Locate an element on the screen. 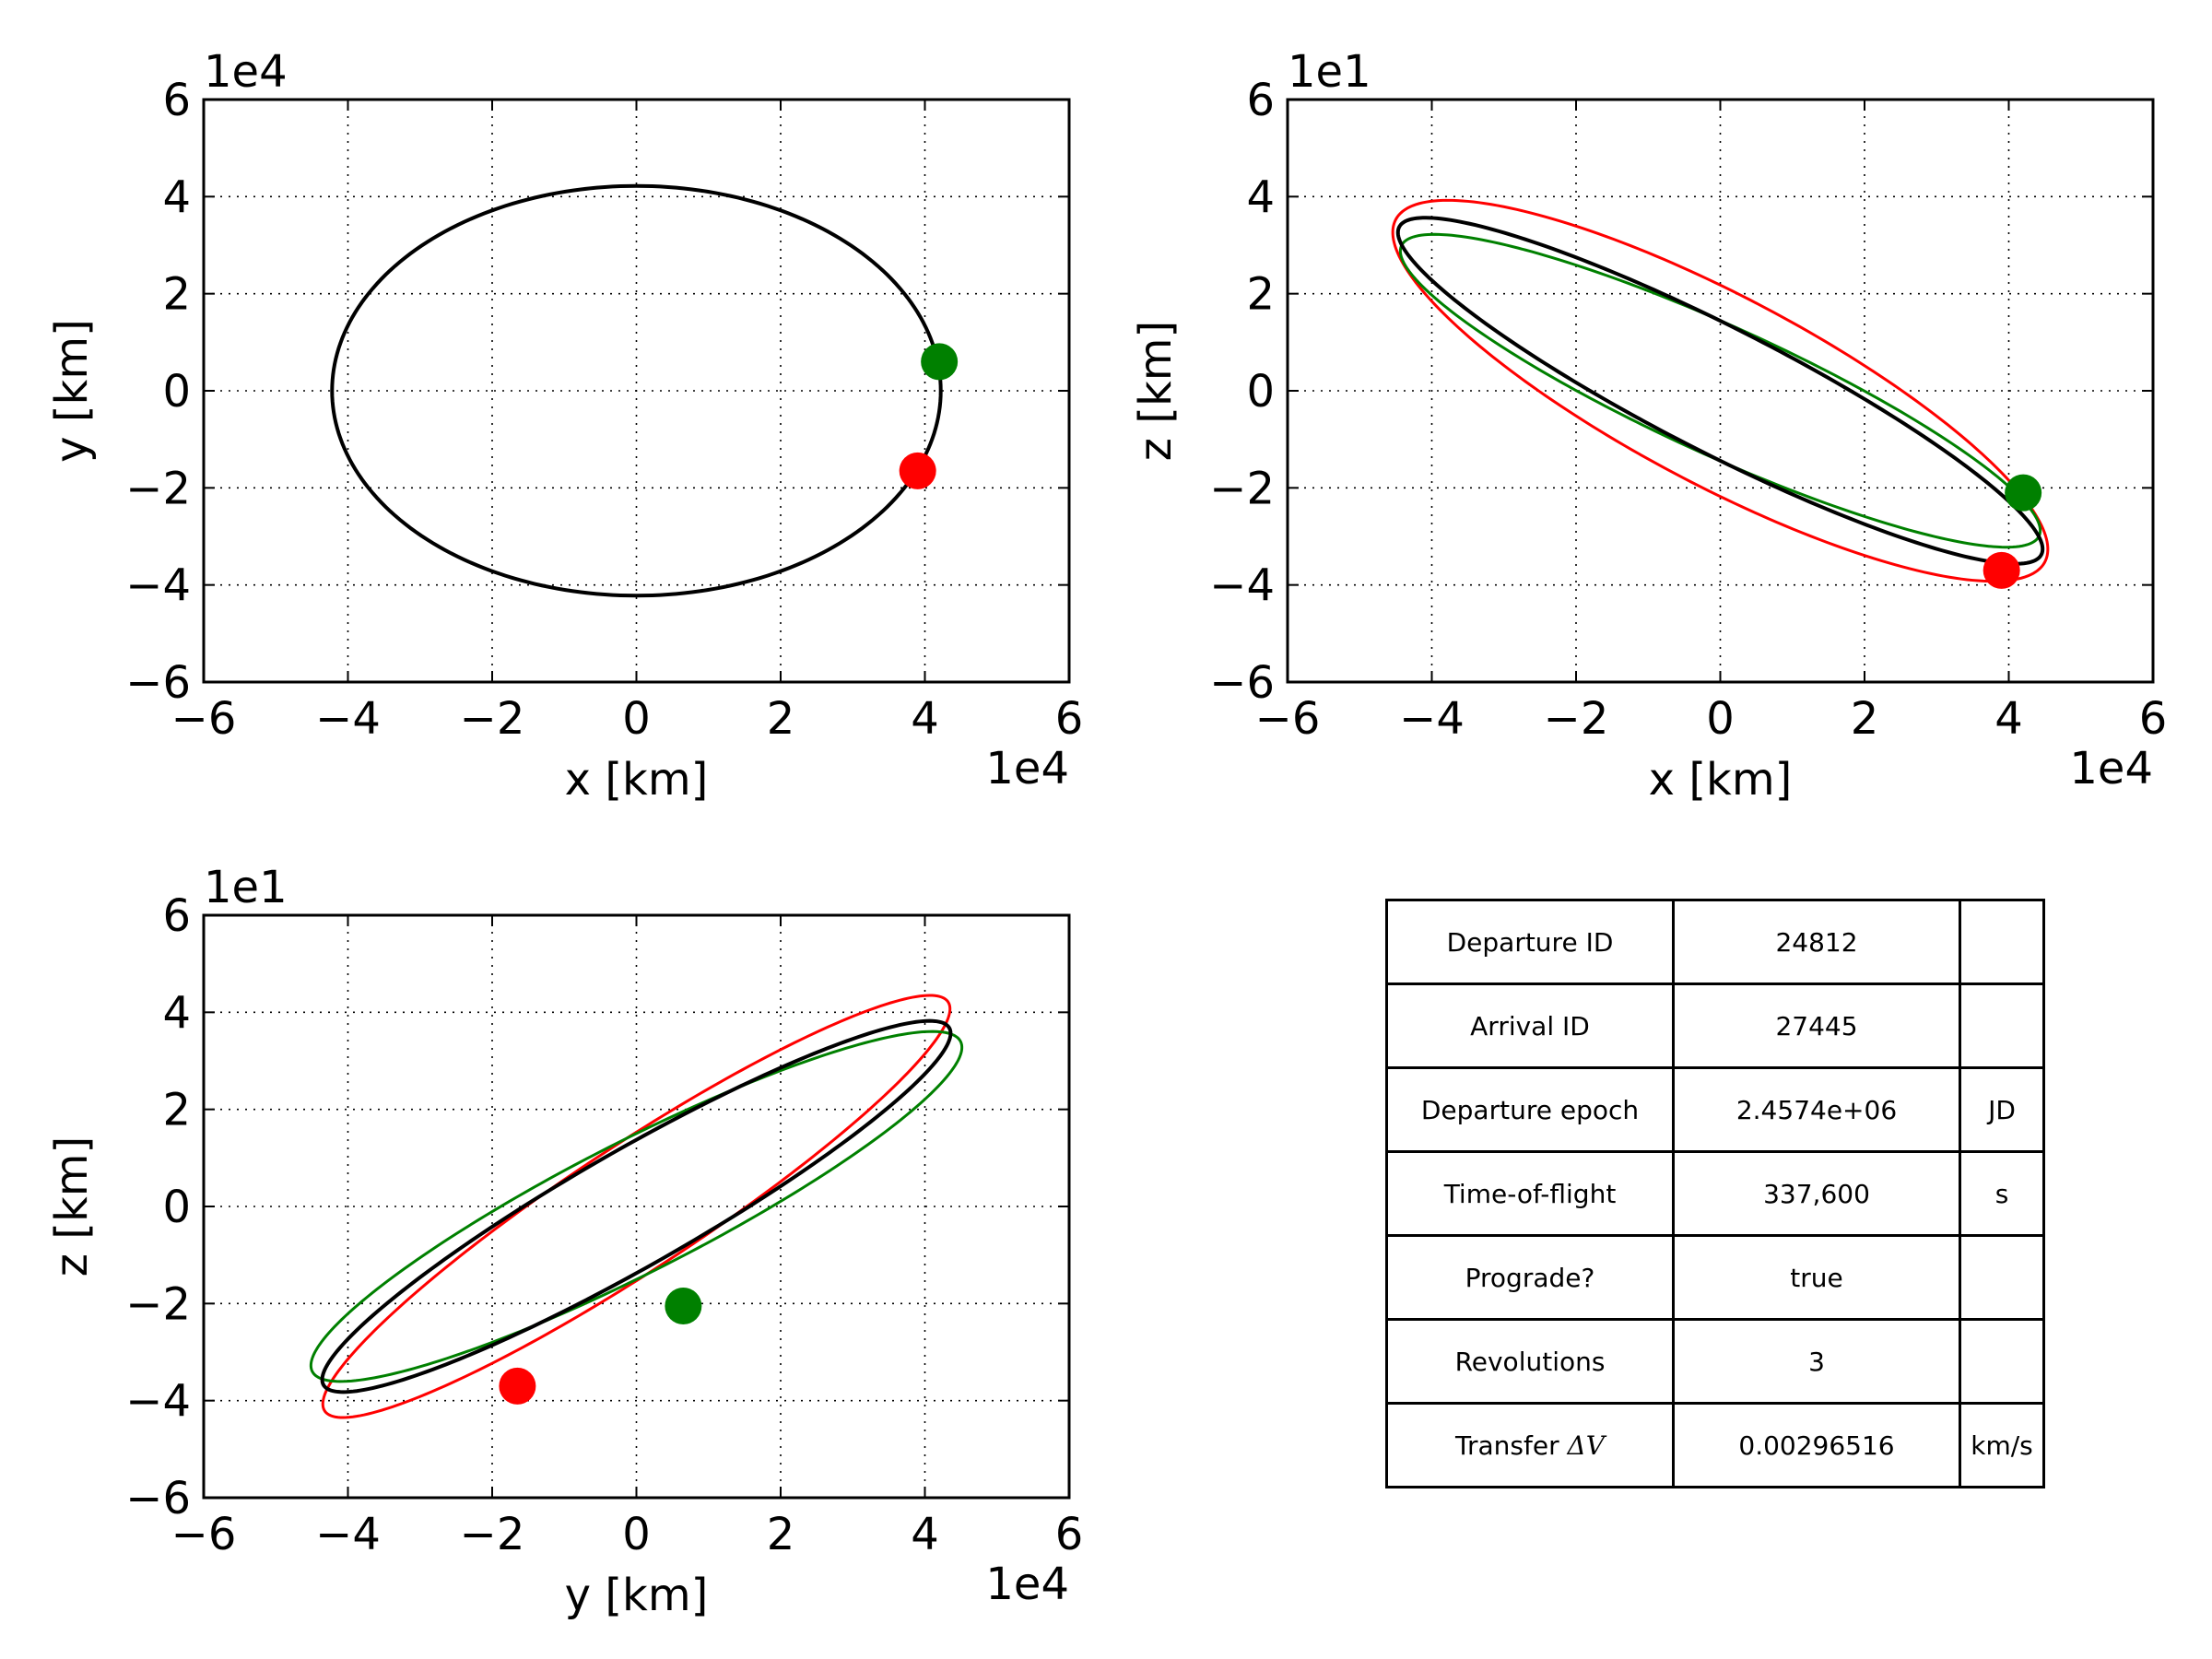 The width and height of the screenshot is (2212, 1659). row-label-text: Revolutions is located at coordinates (1530, 1361).